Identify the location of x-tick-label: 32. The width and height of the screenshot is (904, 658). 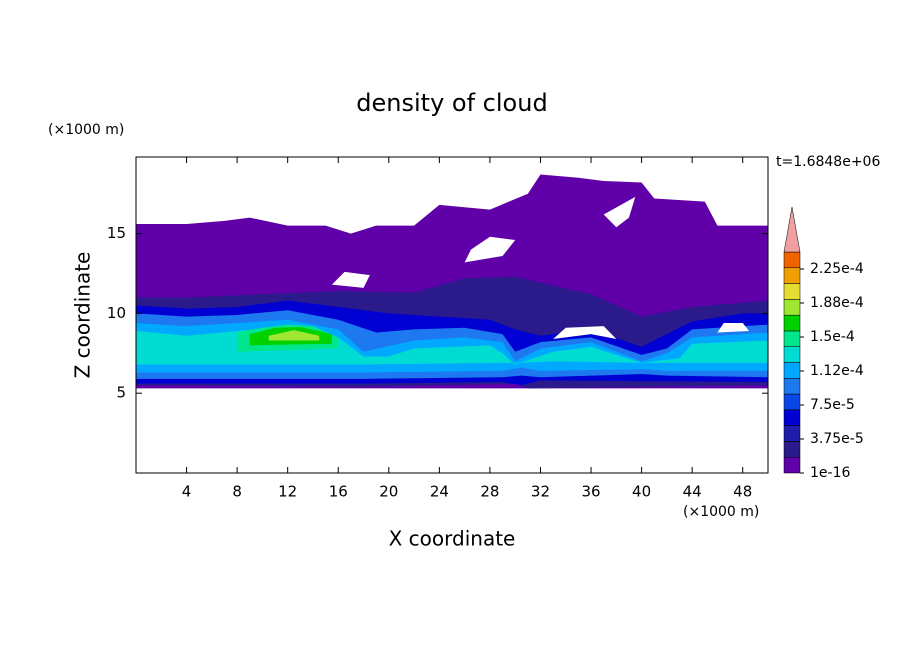
(540, 492).